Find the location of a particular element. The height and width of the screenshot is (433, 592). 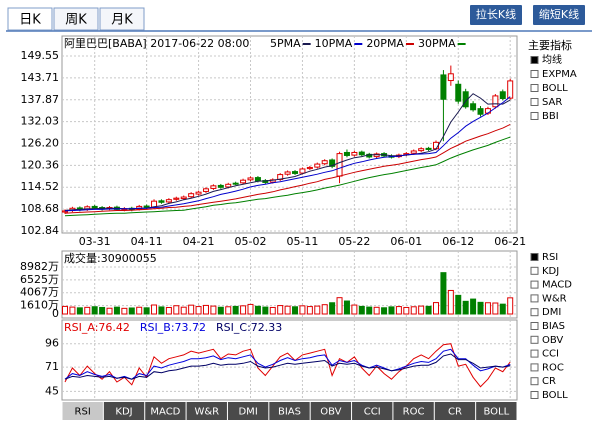

zoom-button-label: 拉长K线 is located at coordinates (496, 14).